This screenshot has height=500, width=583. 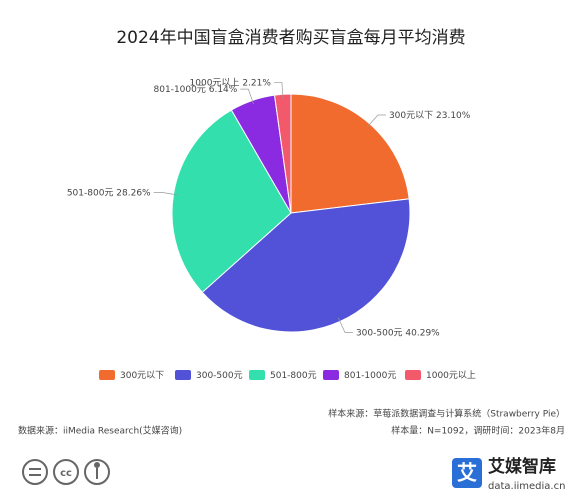 I want to click on data-label: 1000元以上 2.21%, so click(x=231, y=82).